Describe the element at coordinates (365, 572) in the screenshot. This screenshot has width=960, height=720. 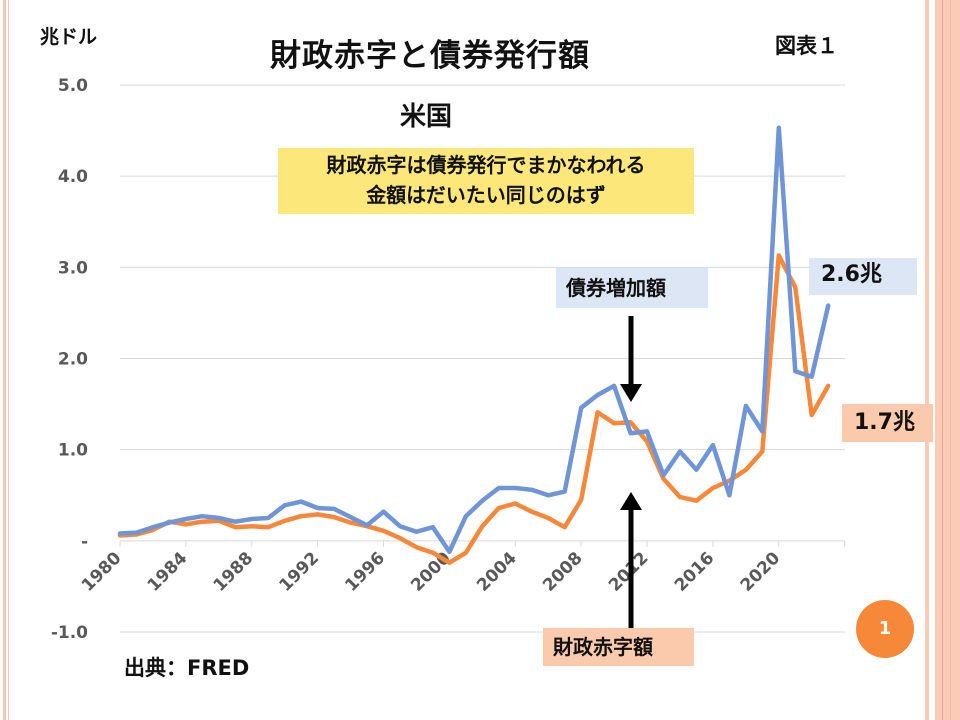
I see `x-tick-label: 1996` at that location.